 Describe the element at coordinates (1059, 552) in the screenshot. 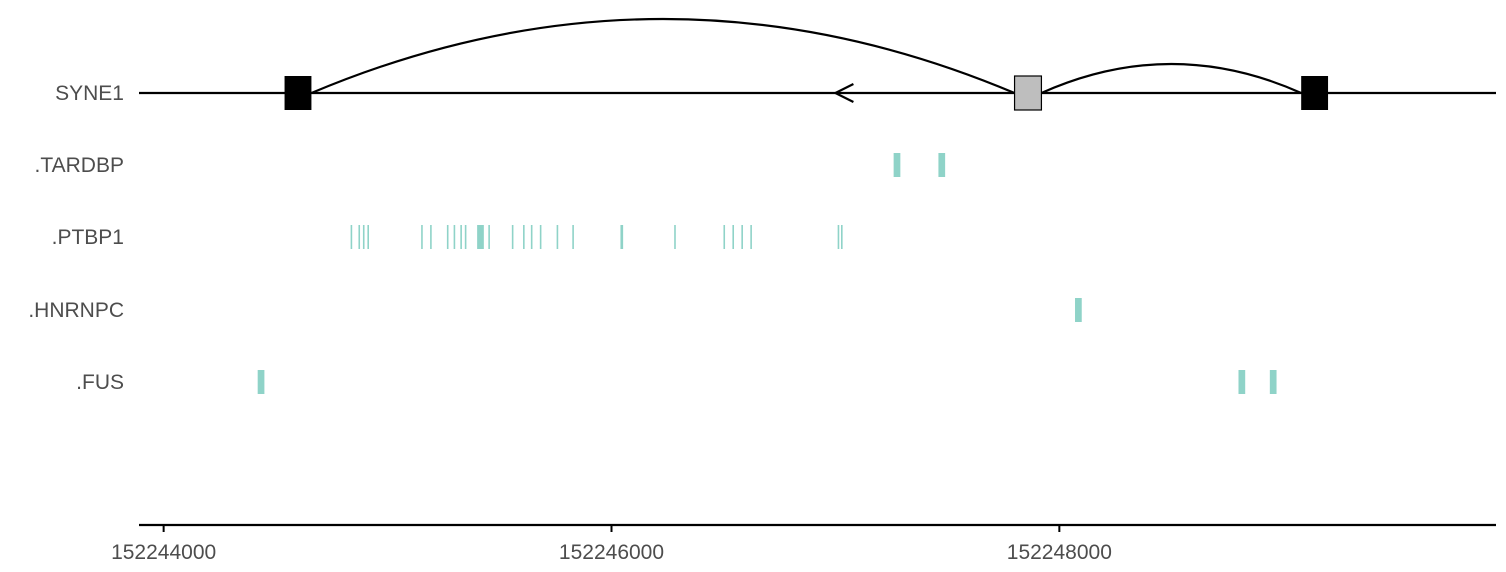

I see `x-tick-label: 152248000` at that location.